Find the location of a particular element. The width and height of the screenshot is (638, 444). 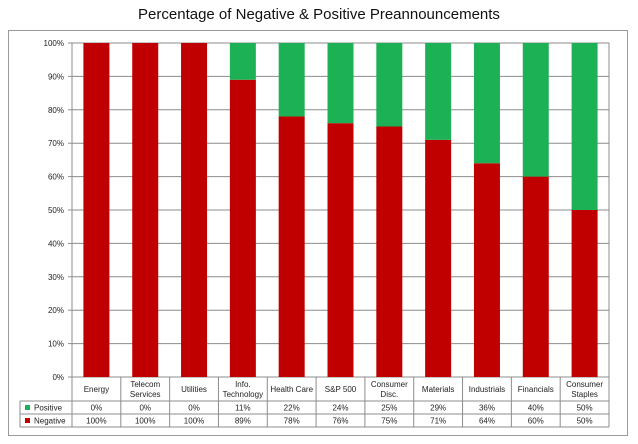

x-category-label: Technology is located at coordinates (243, 394).